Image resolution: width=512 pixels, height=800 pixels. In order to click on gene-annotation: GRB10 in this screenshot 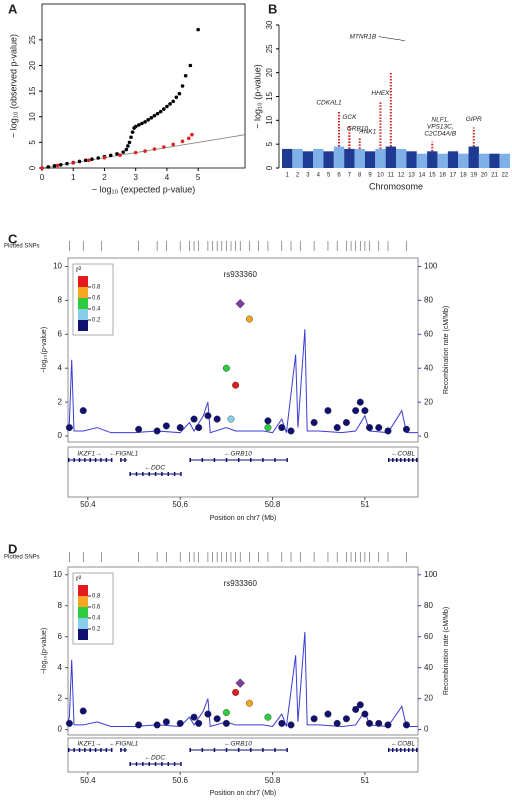, I will do `click(358, 128)`.